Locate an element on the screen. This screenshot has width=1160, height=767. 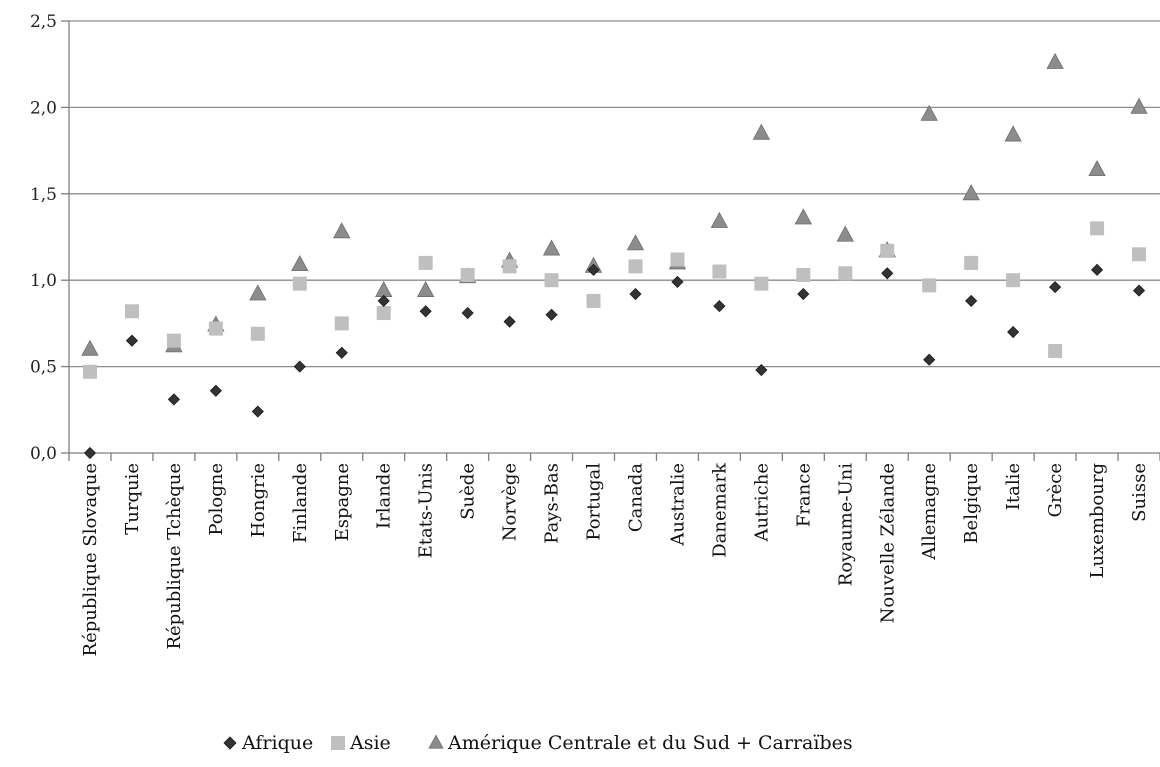
point-afrique-belgique is located at coordinates (971, 301).